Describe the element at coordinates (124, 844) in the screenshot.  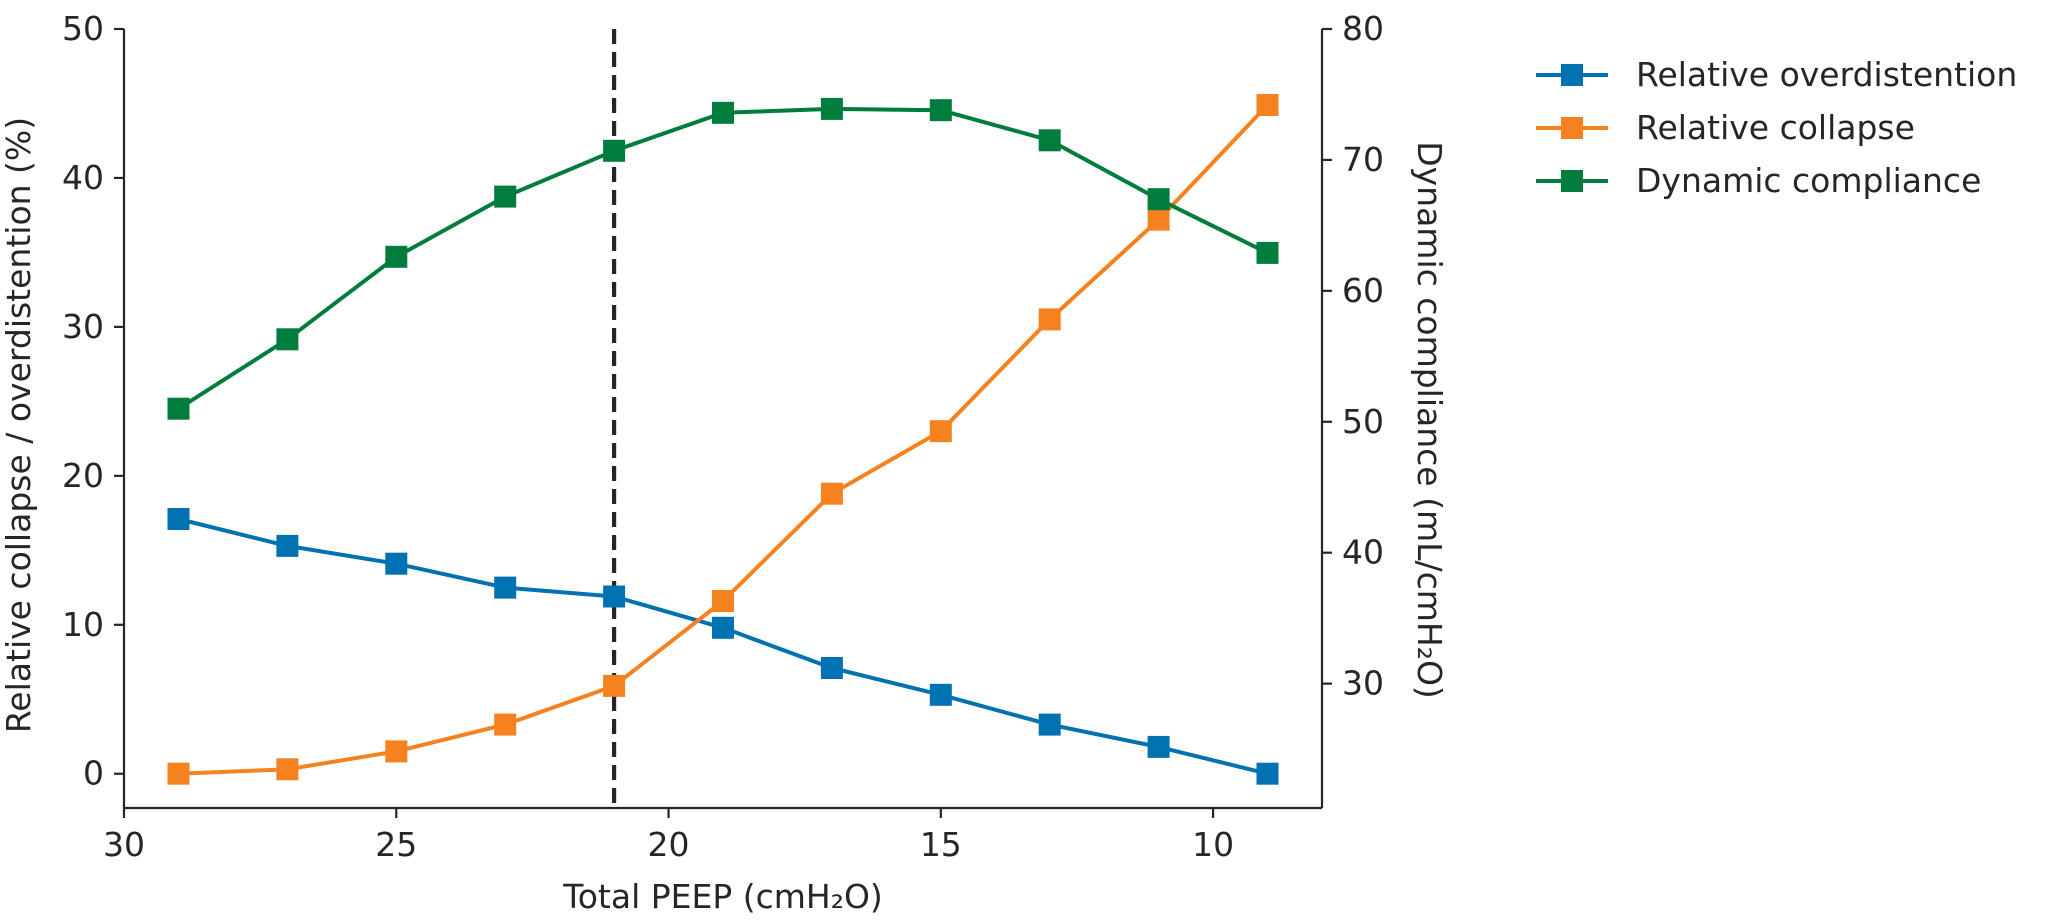
I see `x-tick-label: 30` at that location.